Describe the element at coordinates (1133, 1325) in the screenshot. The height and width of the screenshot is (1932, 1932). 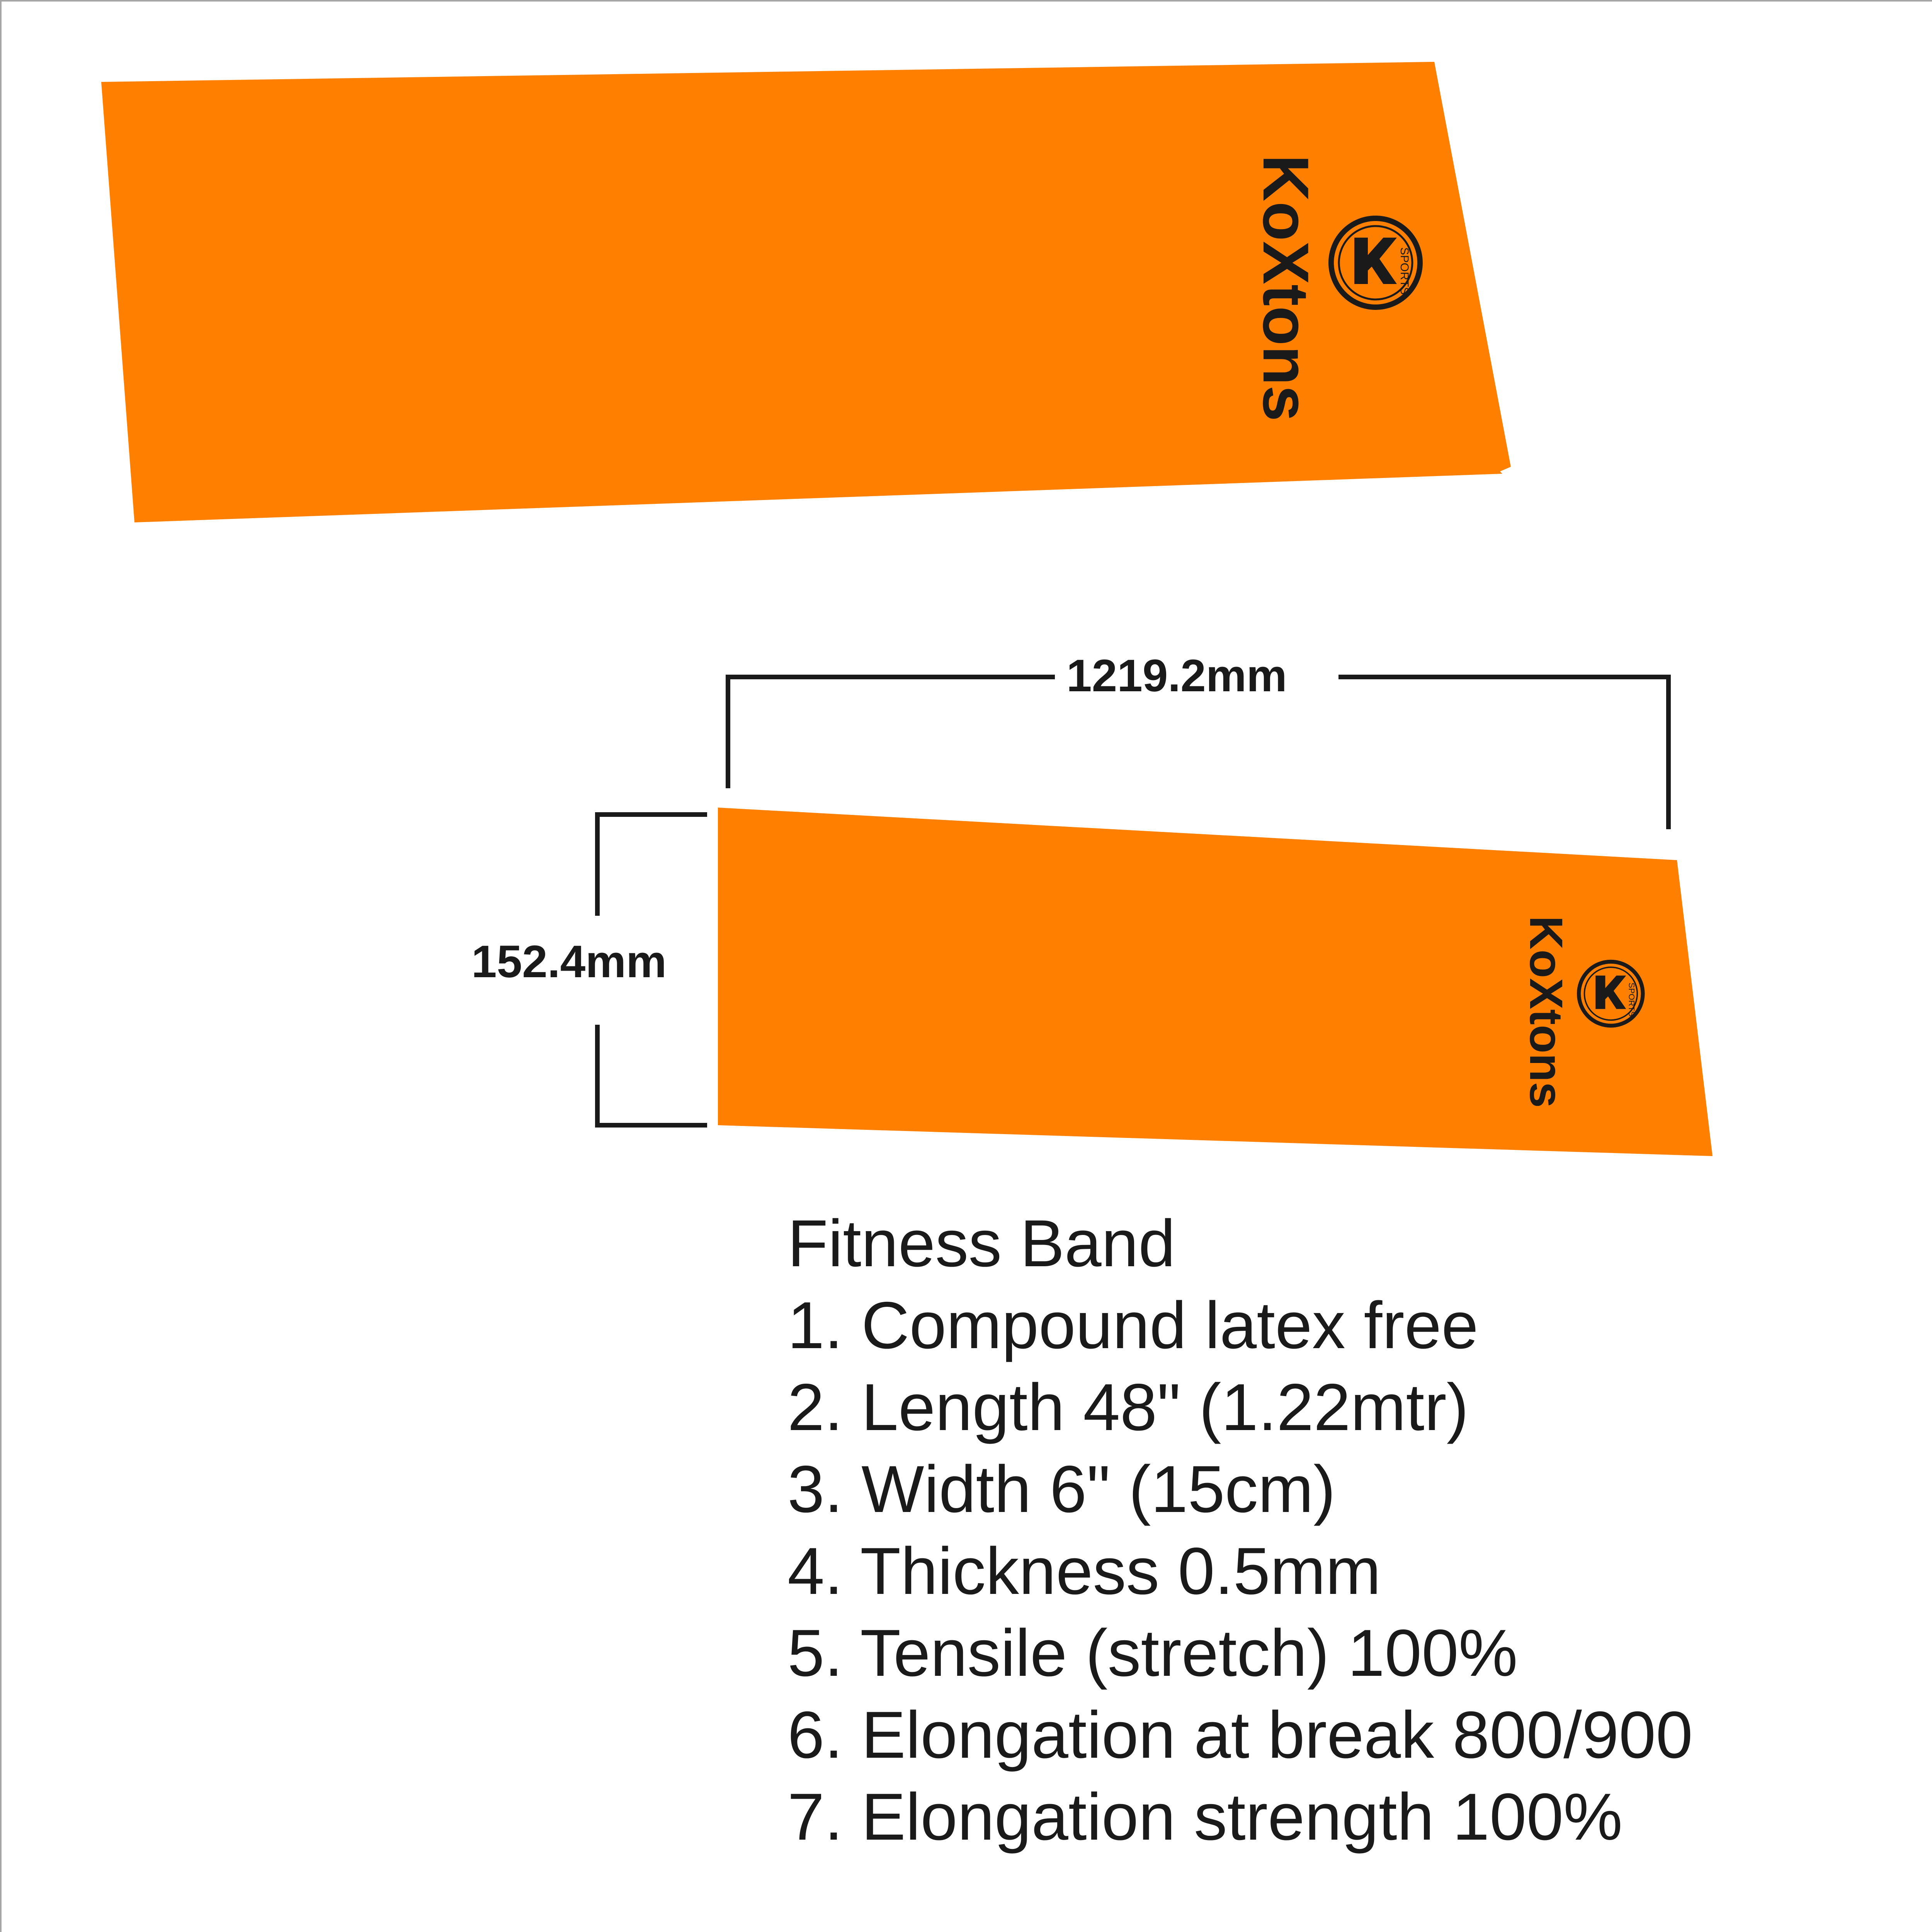
I see `spec-item: 1. Compound latex free` at that location.